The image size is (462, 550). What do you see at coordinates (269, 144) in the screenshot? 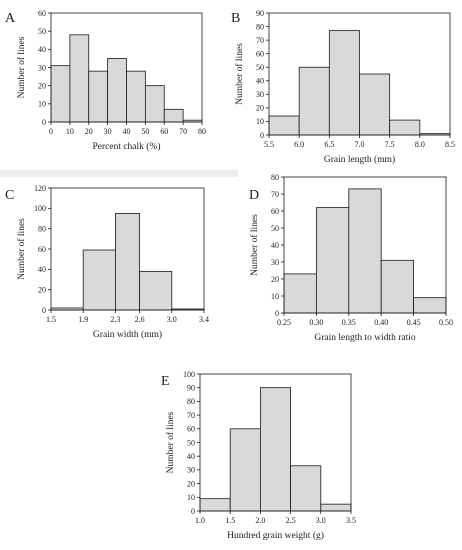
I see `x-tick-label: 5.5` at bounding box center [269, 144].